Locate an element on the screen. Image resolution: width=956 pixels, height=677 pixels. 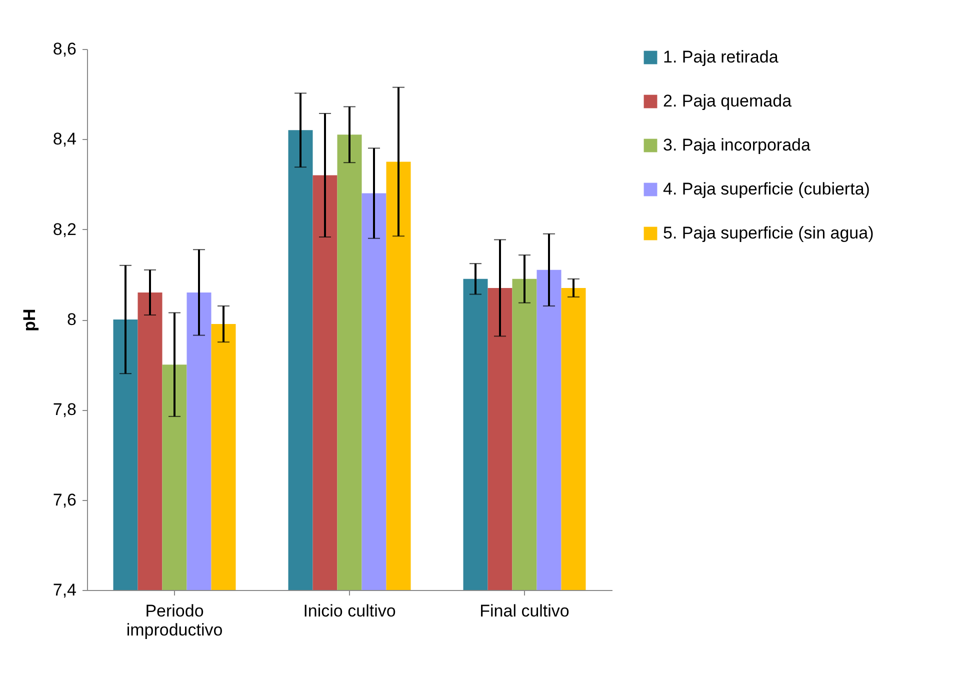
x-tick-label: Periodo improductivo is located at coordinates (174, 621).